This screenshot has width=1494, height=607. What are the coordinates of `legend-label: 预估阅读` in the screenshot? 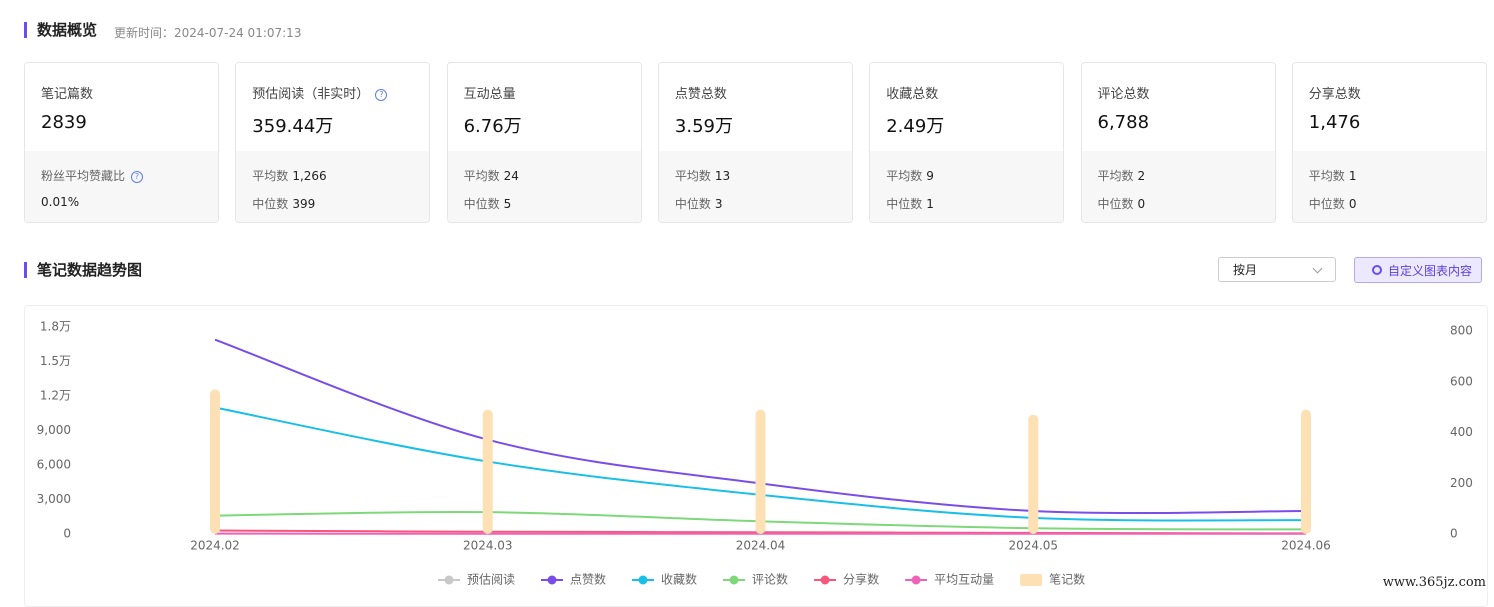 It's located at (491, 580).